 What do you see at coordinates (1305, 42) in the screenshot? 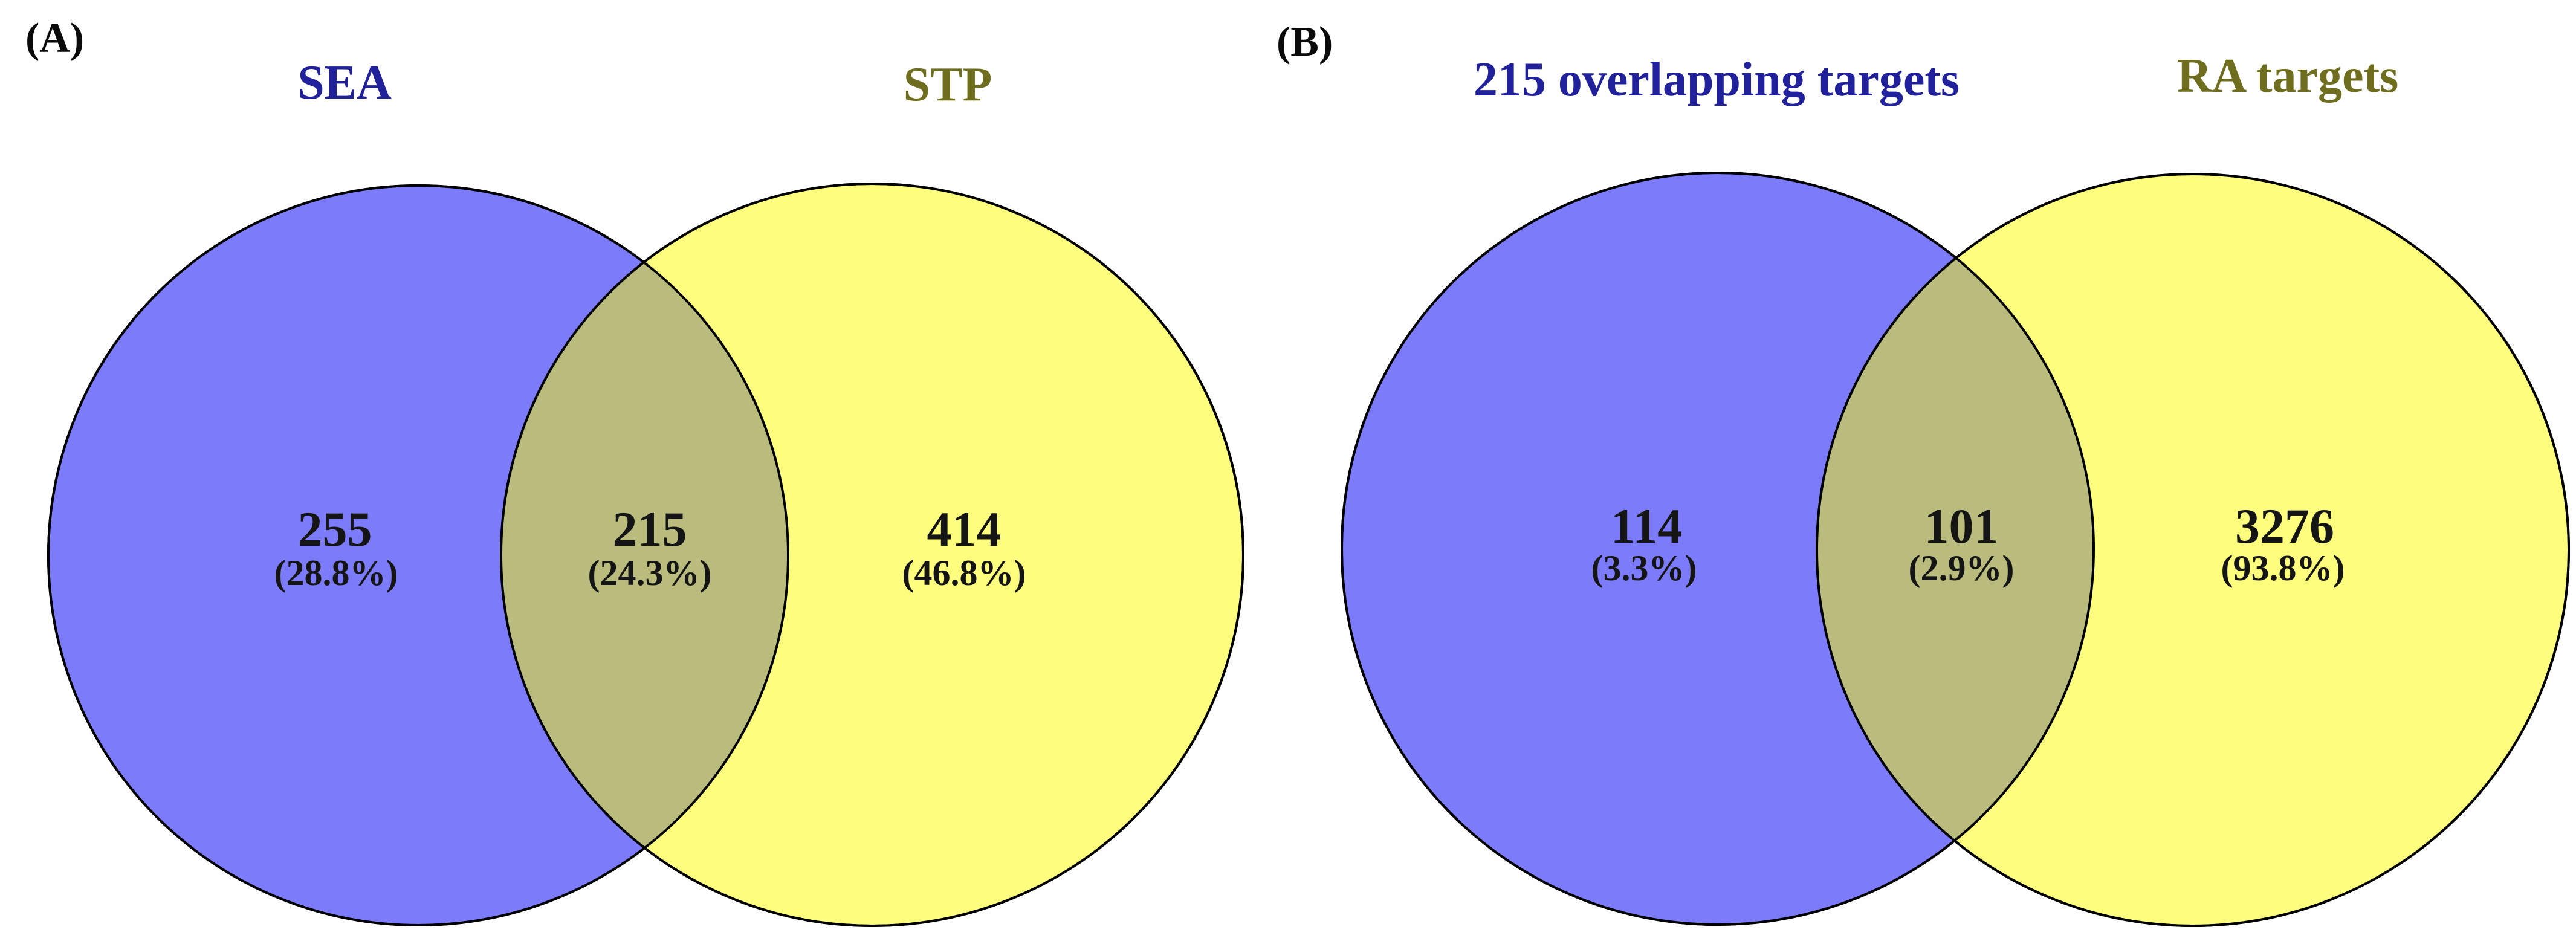
I see `panel-b-label: (B)` at bounding box center [1305, 42].